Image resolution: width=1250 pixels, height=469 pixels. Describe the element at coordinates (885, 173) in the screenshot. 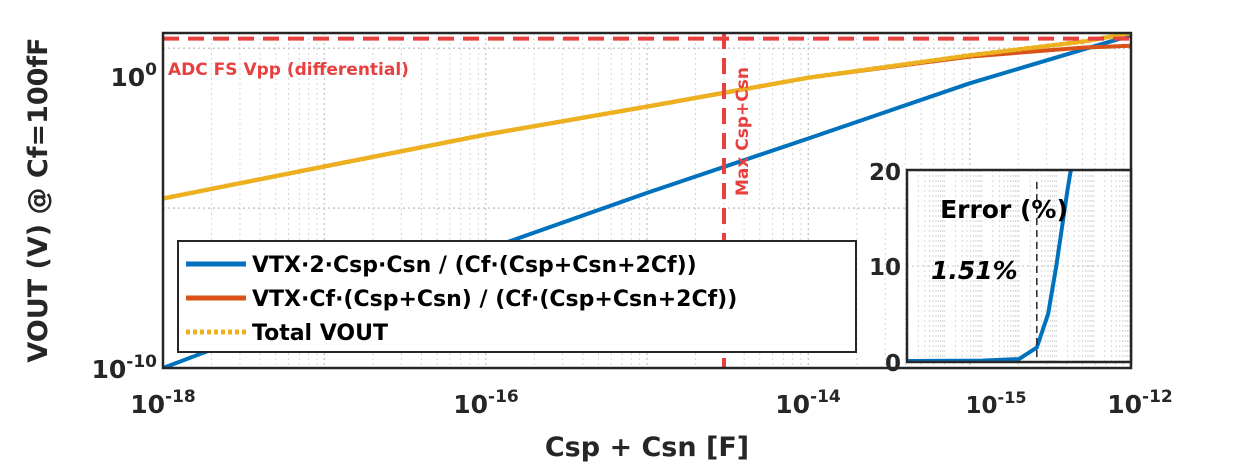

I see `inset-y-tick-20: 20` at that location.